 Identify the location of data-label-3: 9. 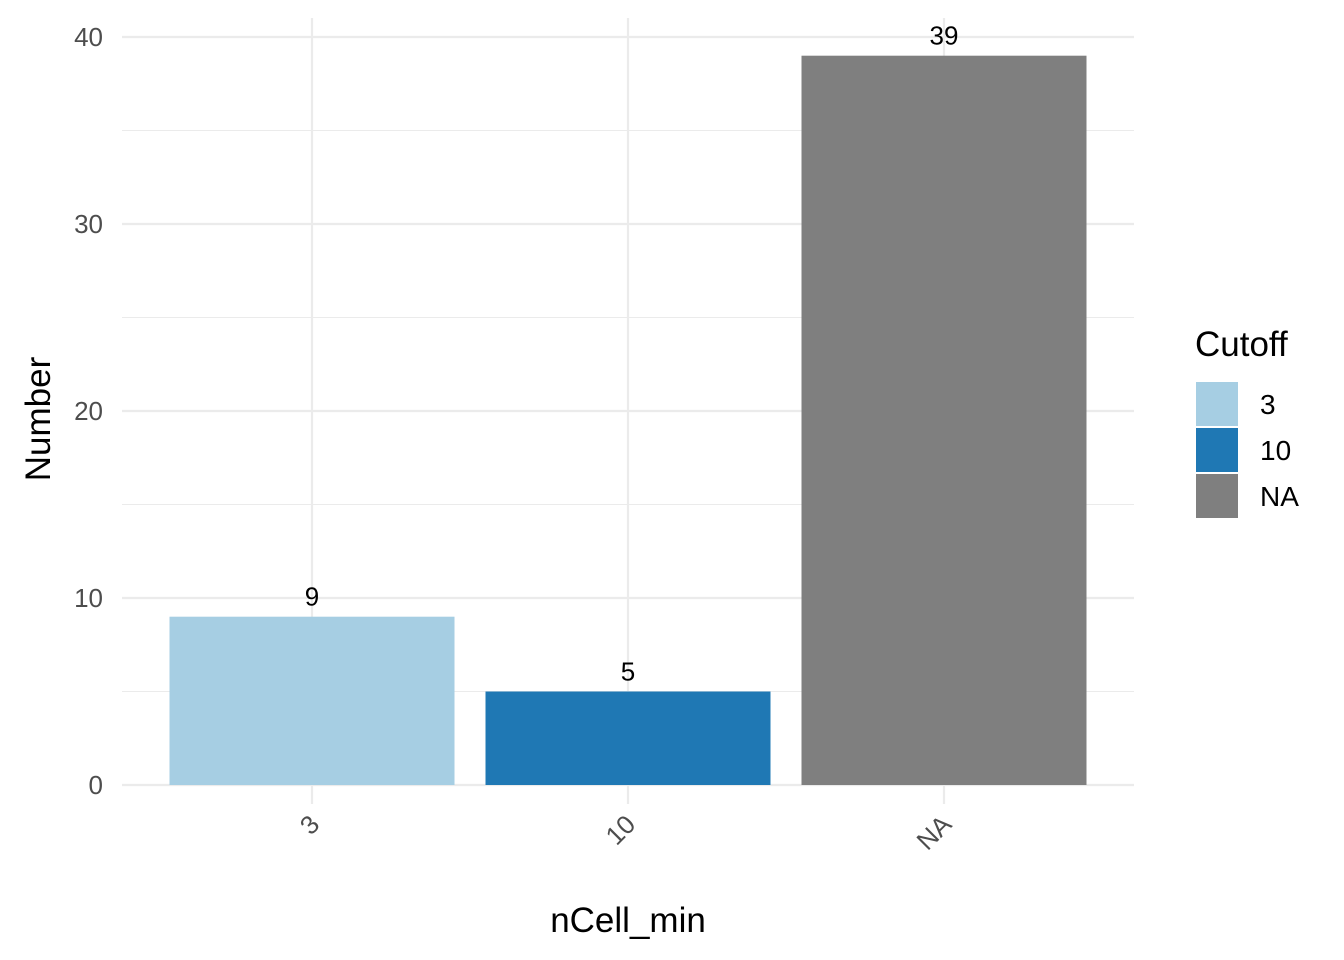
(312, 597).